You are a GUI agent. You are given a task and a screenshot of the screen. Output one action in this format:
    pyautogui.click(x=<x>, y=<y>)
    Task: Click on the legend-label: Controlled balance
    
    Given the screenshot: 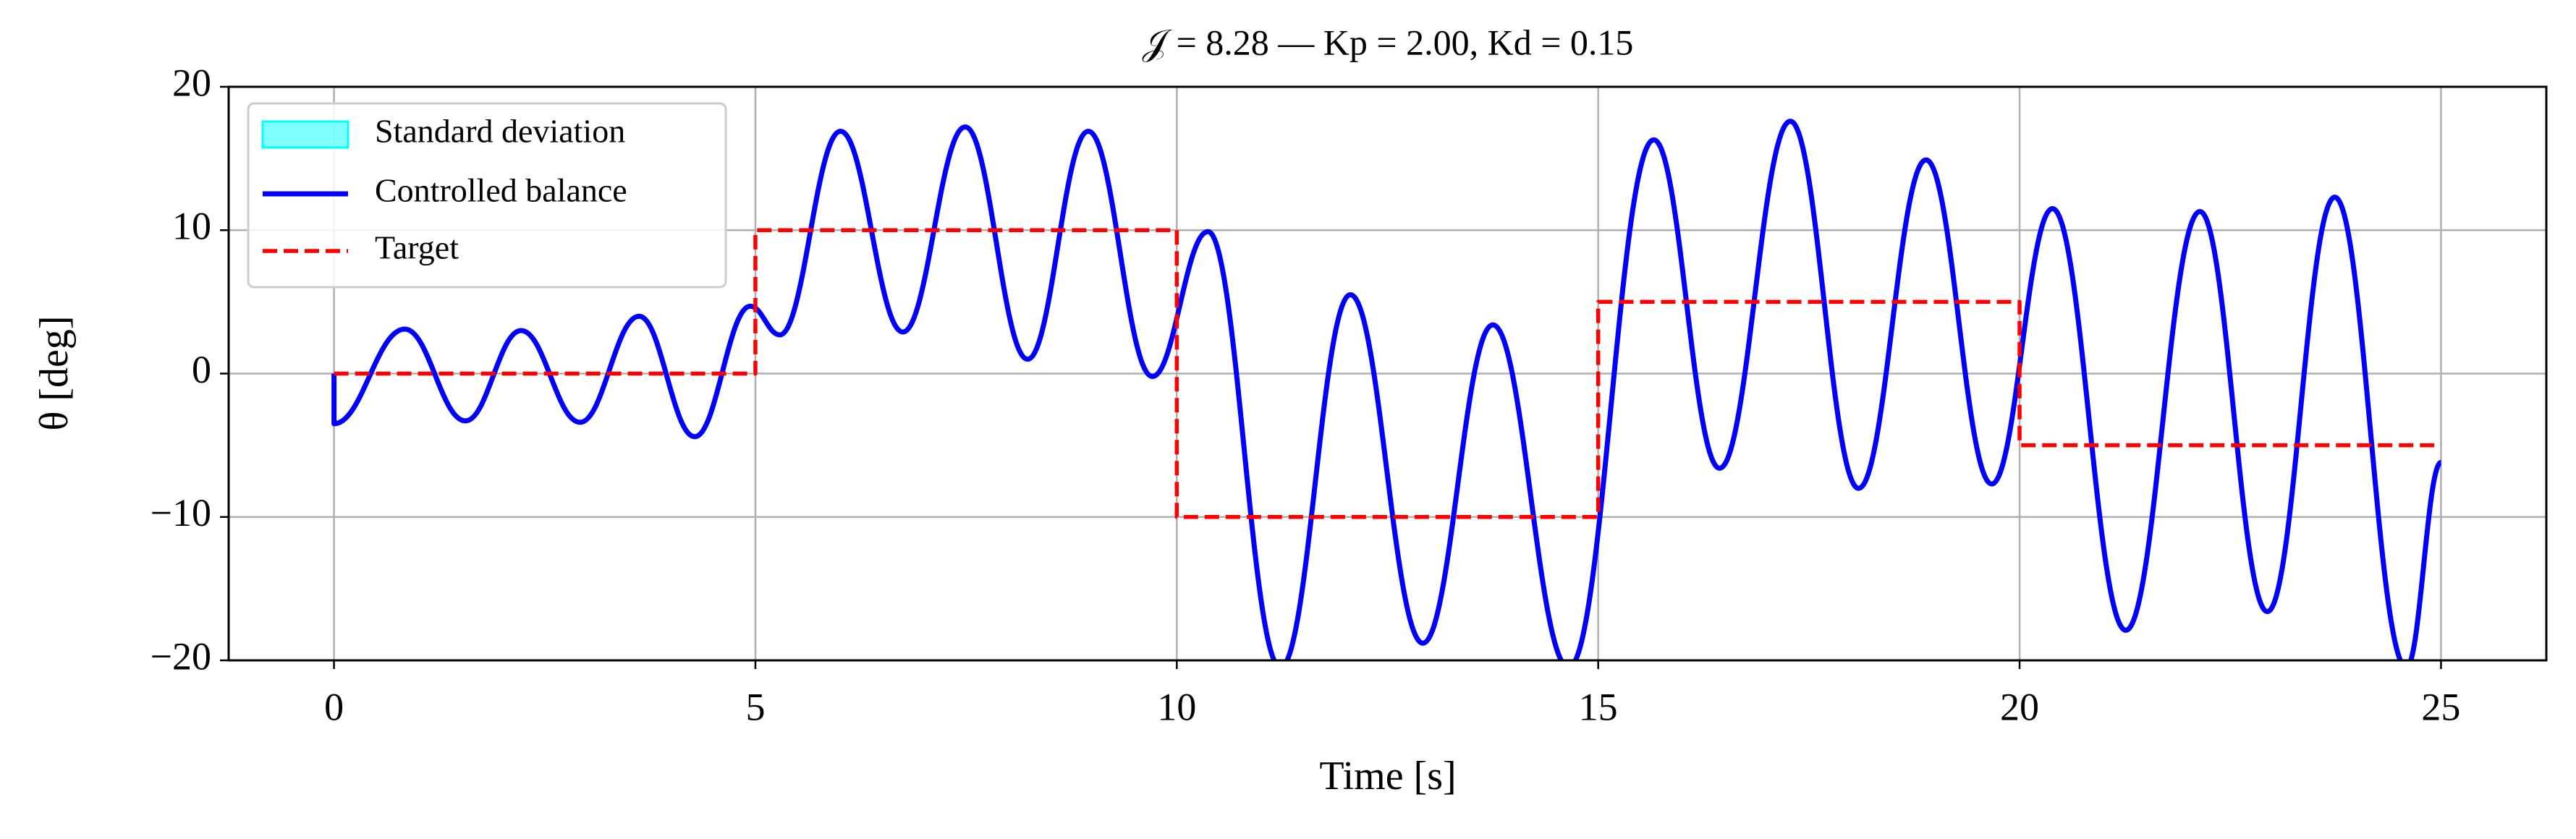 What is the action you would take?
    pyautogui.click(x=501, y=191)
    